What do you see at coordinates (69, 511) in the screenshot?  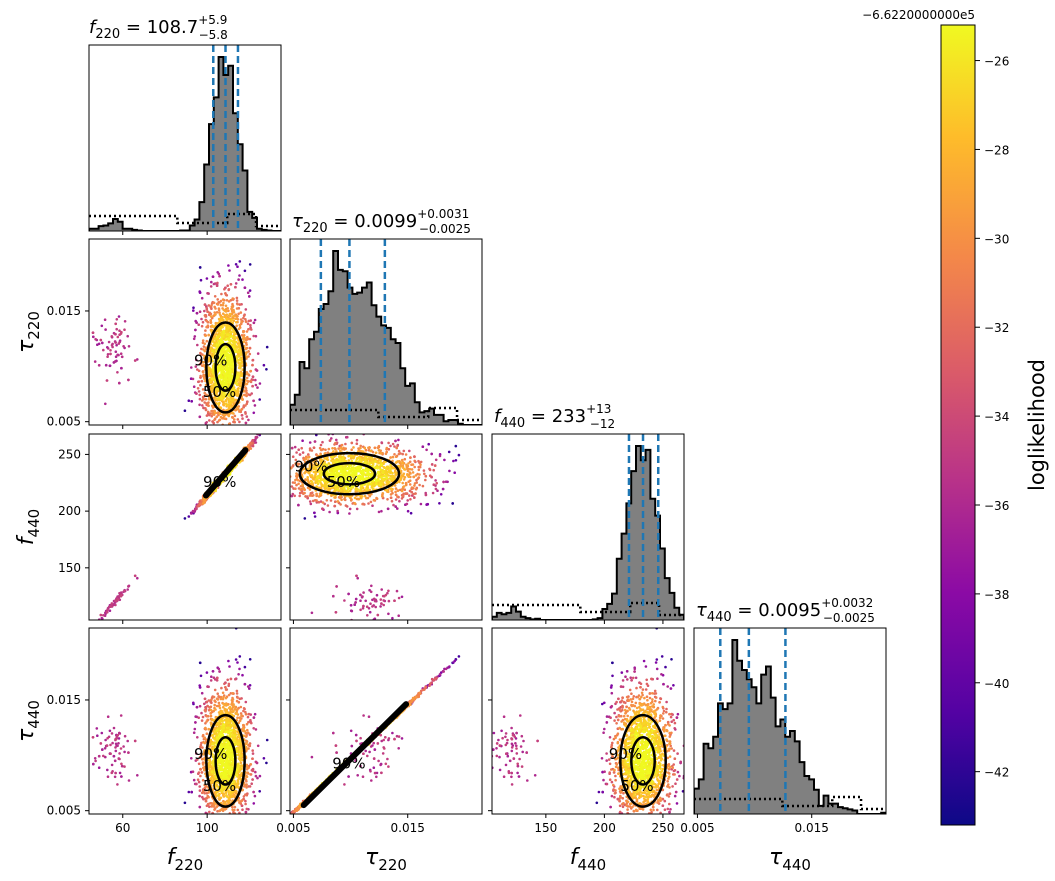 I see `y-tick-label-f440: 200` at bounding box center [69, 511].